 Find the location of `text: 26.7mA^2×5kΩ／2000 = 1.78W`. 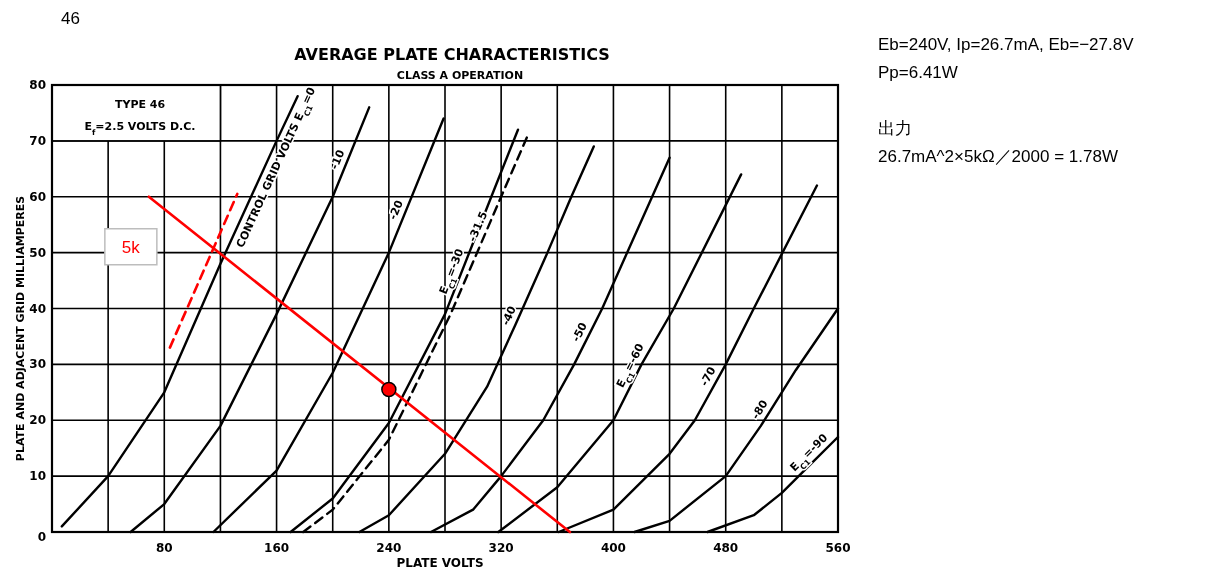

text: 26.7mA^2×5kΩ／2000 = 1.78W is located at coordinates (998, 156).